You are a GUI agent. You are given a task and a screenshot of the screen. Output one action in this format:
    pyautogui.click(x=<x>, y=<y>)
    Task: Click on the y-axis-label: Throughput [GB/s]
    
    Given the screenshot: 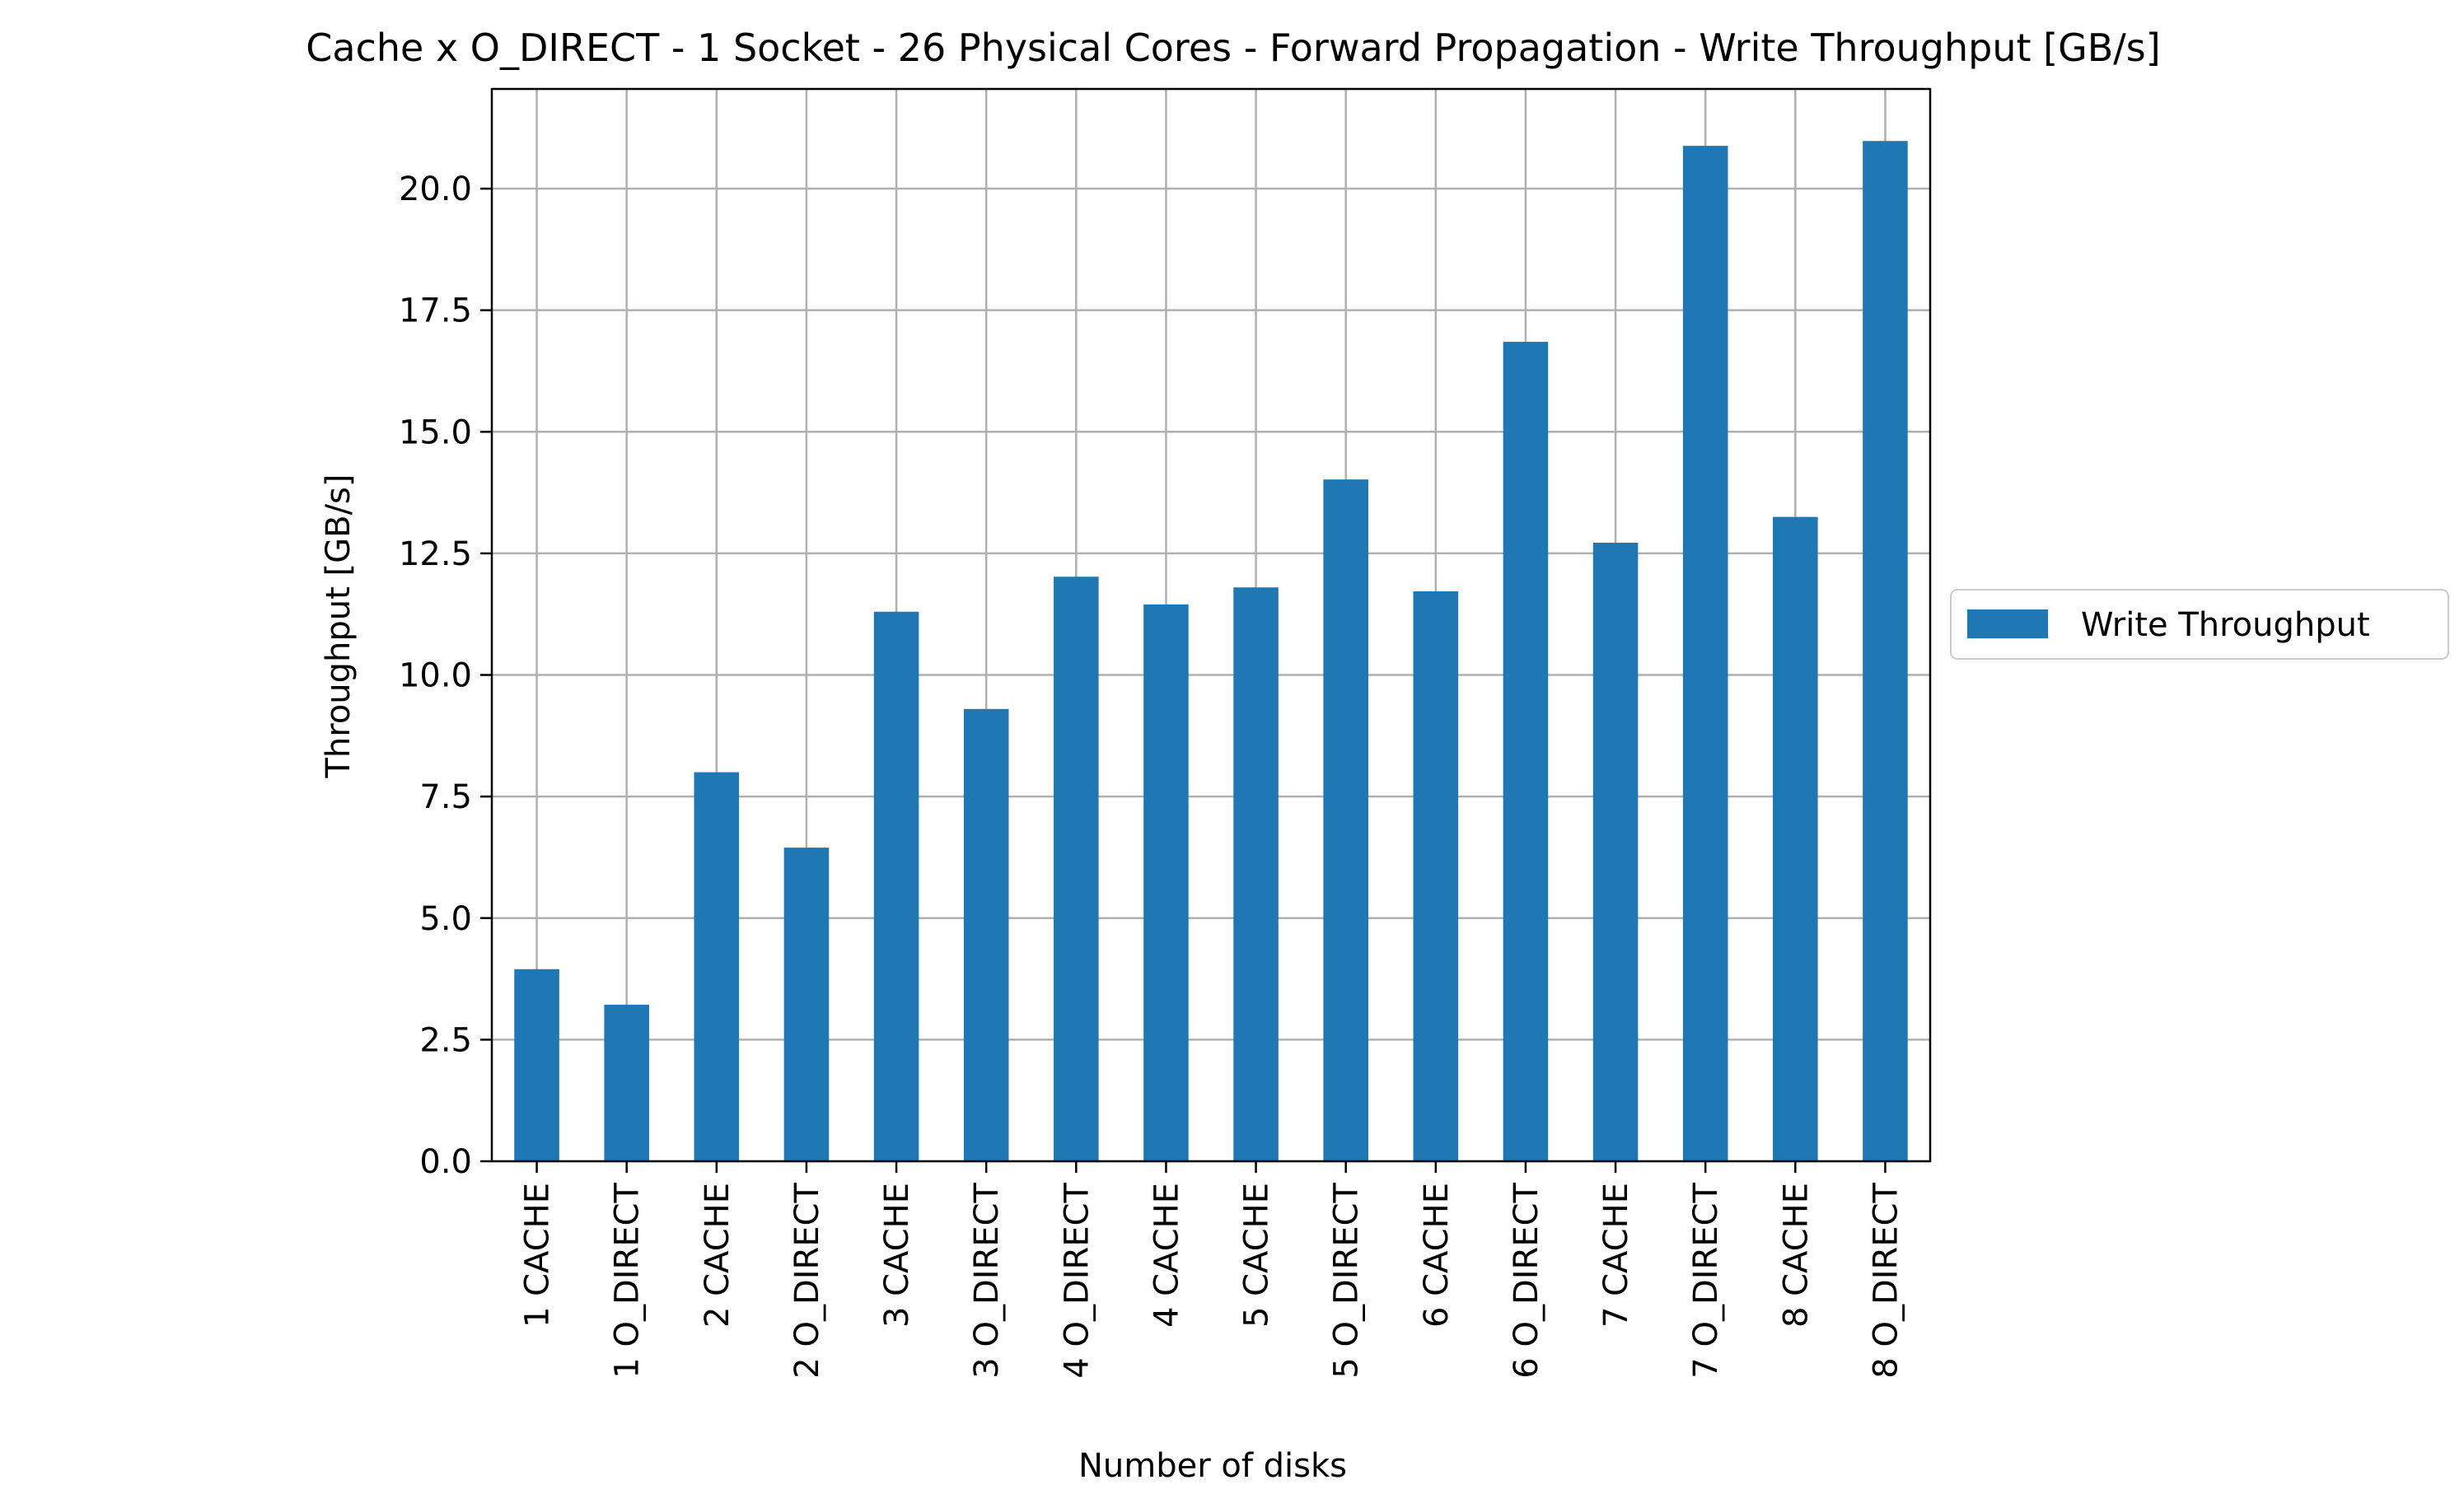 What is the action you would take?
    pyautogui.click(x=339, y=626)
    